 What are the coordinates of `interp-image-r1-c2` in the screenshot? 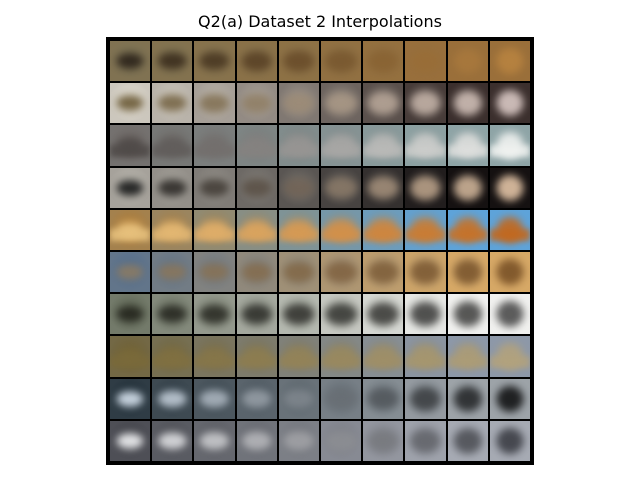 It's located at (172, 61).